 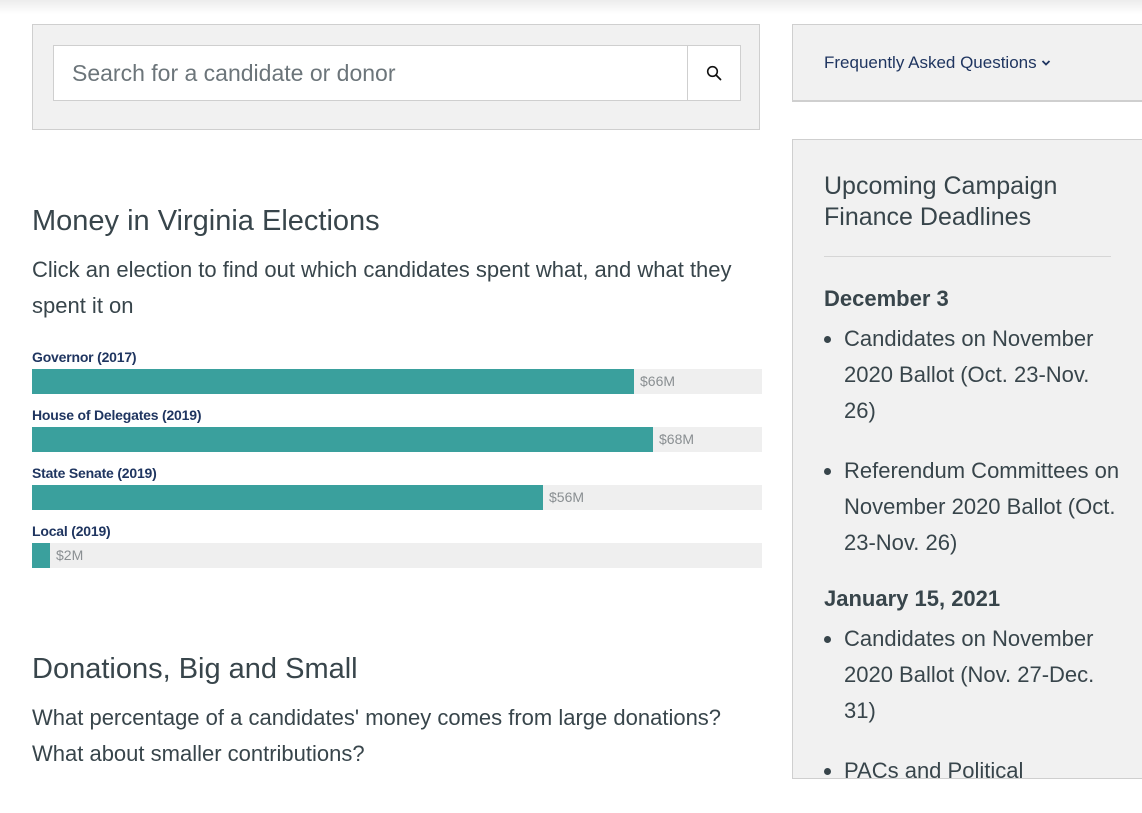 What do you see at coordinates (397, 555) in the screenshot?
I see `bar-track: $2M` at bounding box center [397, 555].